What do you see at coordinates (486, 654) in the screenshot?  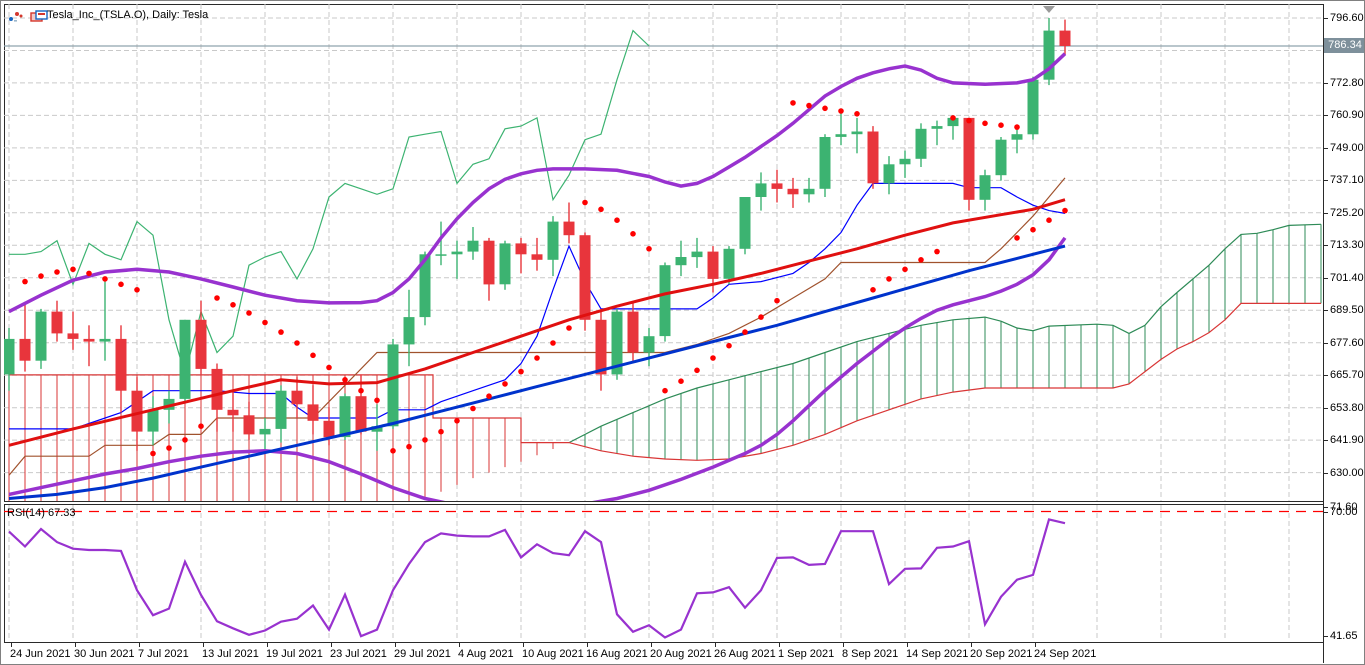 I see `time-axis-label: 4 Aug 2021` at bounding box center [486, 654].